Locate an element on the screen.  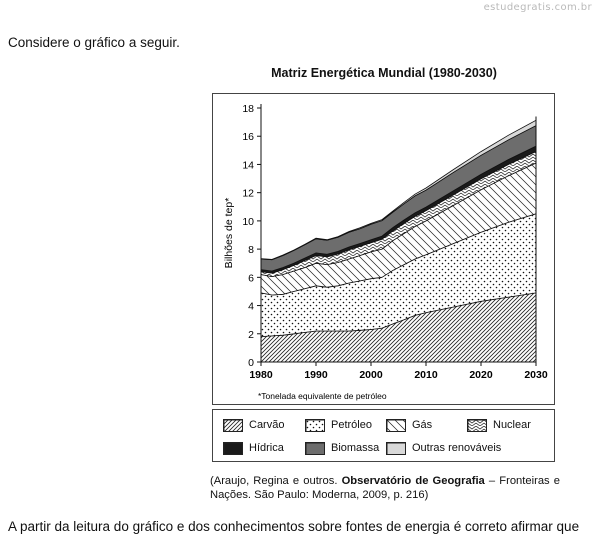
biomass-swatch-icon is located at coordinates (315, 448).